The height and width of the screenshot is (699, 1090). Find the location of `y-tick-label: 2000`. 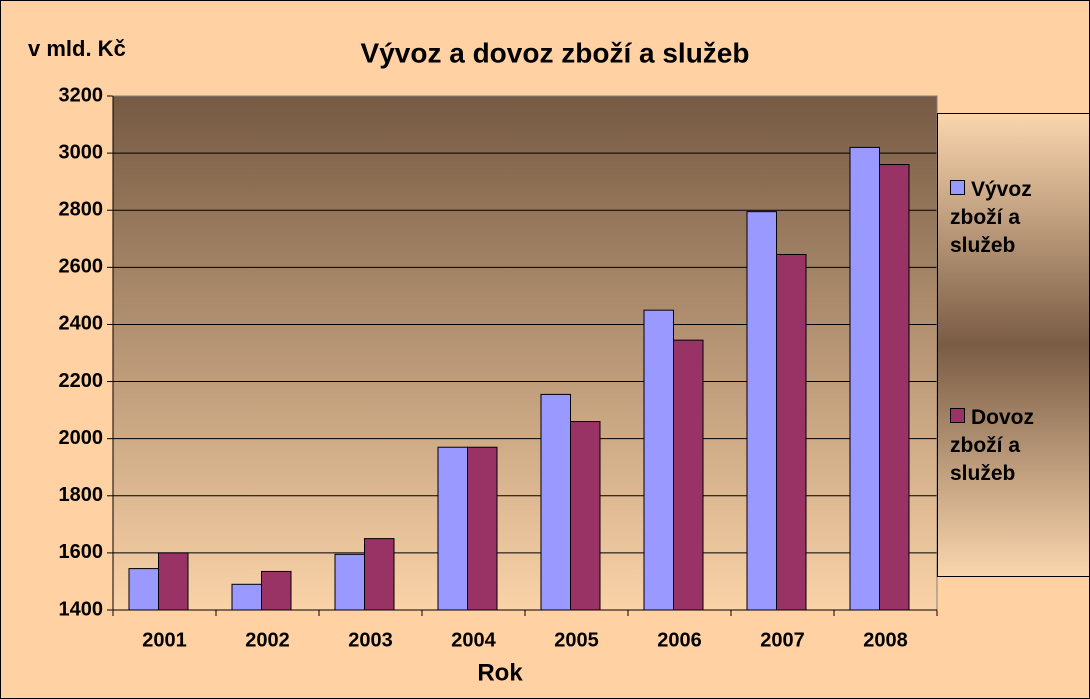

y-tick-label: 2000 is located at coordinates (81, 438).